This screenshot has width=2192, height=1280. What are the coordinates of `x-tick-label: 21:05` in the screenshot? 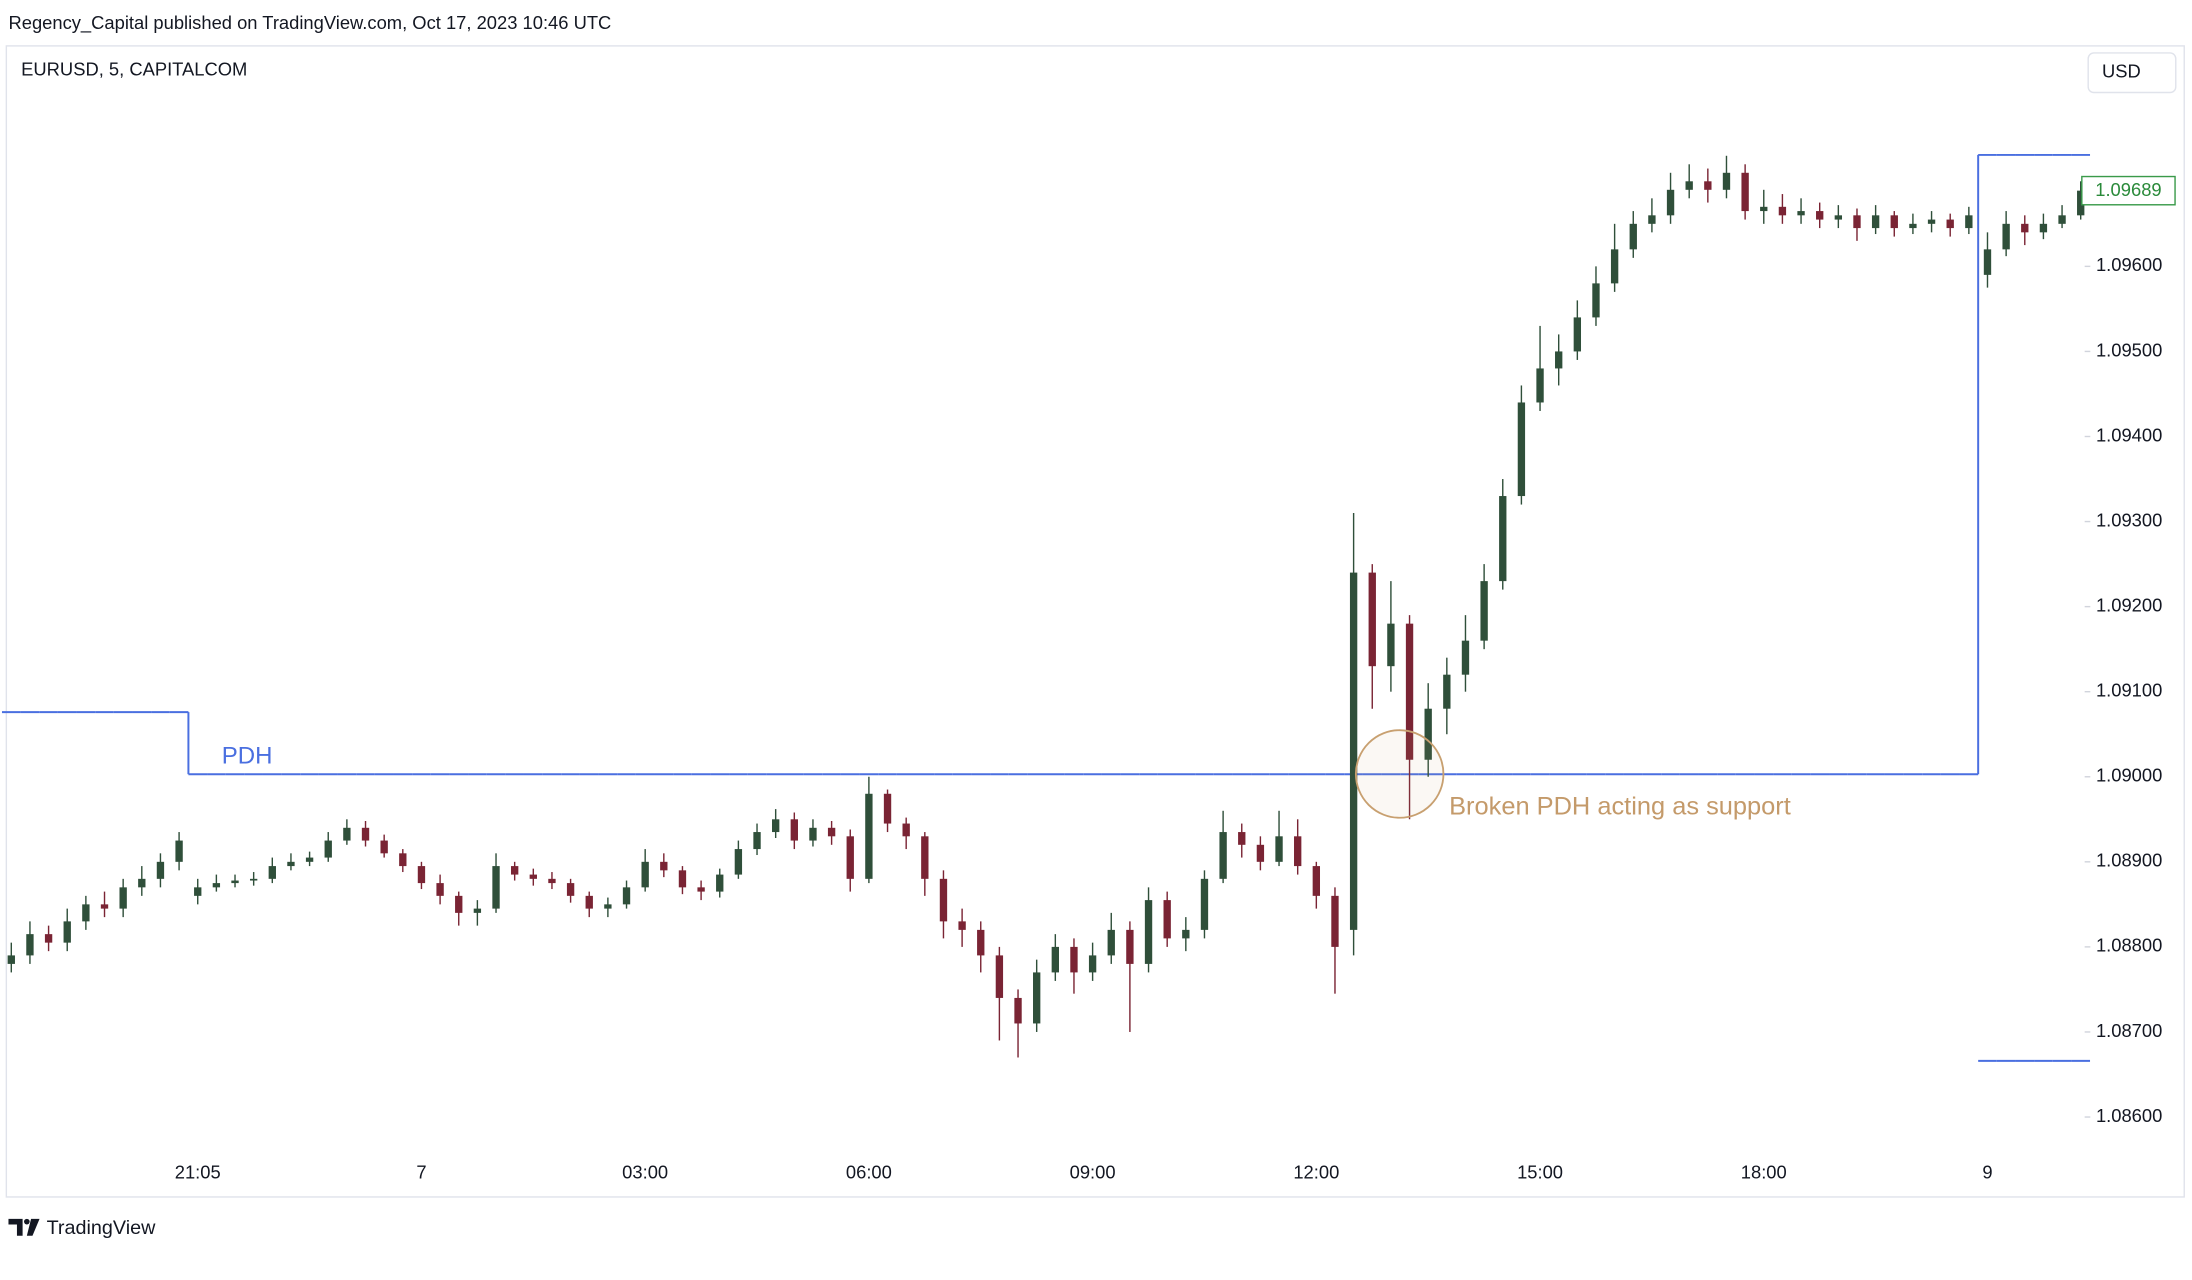 It's located at (198, 1171).